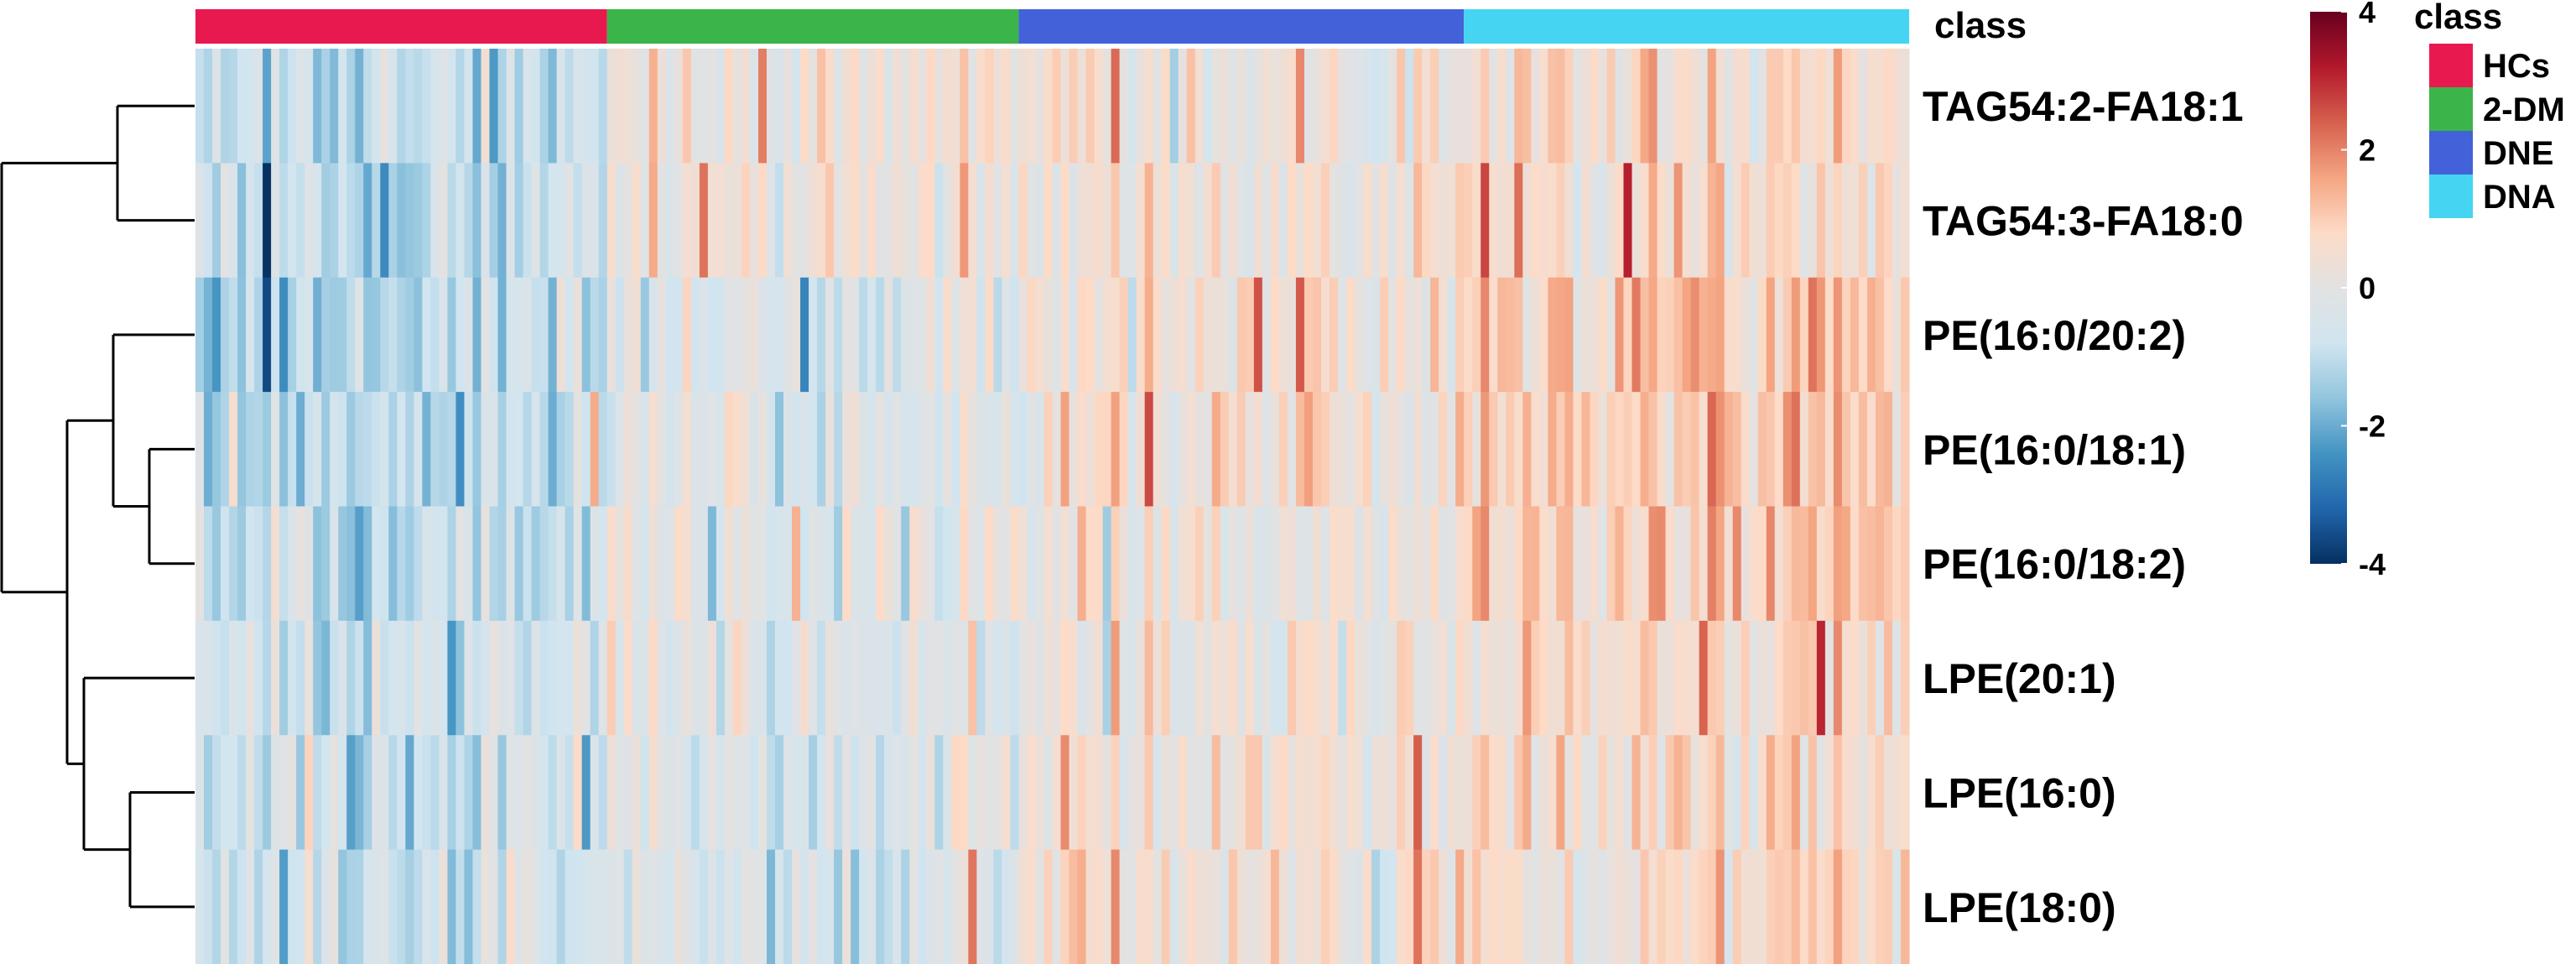 This screenshot has width=2576, height=964. Describe the element at coordinates (2054, 564) in the screenshot. I see `row-label: PE(16:0/18:2)` at that location.